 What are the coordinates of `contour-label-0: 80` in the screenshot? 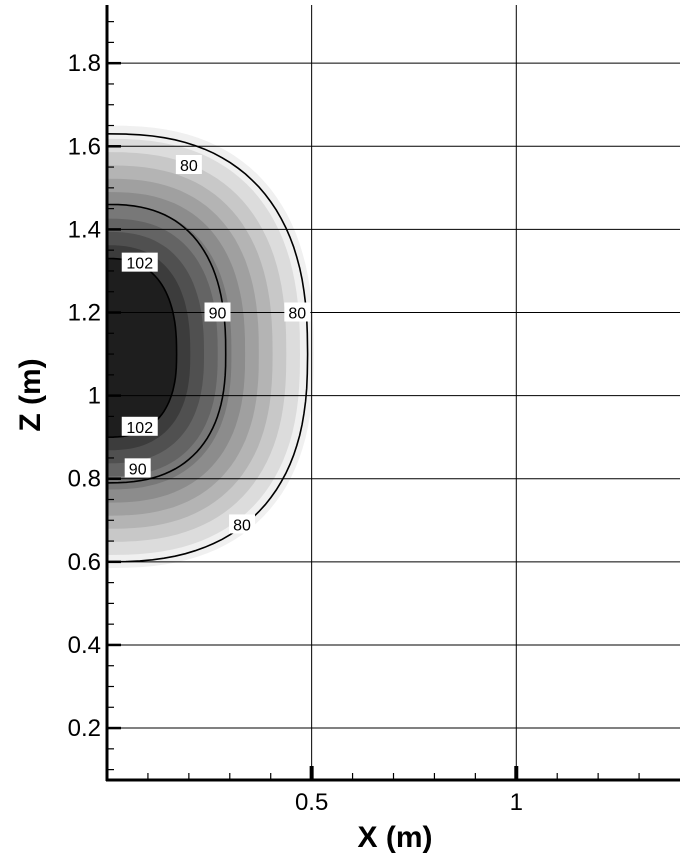 It's located at (189, 166).